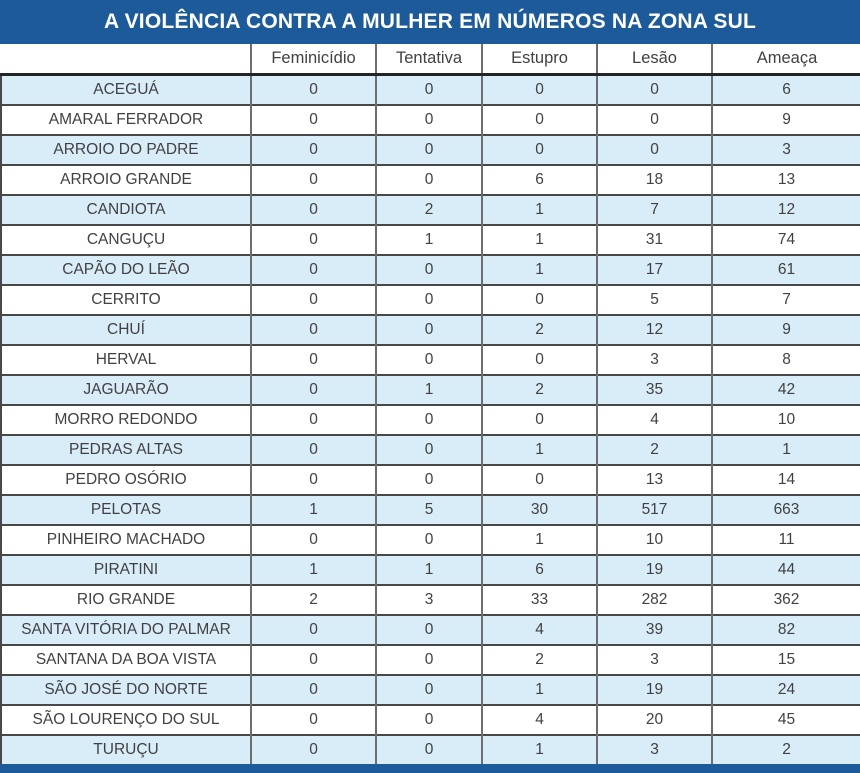 This screenshot has width=860, height=773. Describe the element at coordinates (125, 359) in the screenshot. I see `municipality-cell: HERVAL` at that location.